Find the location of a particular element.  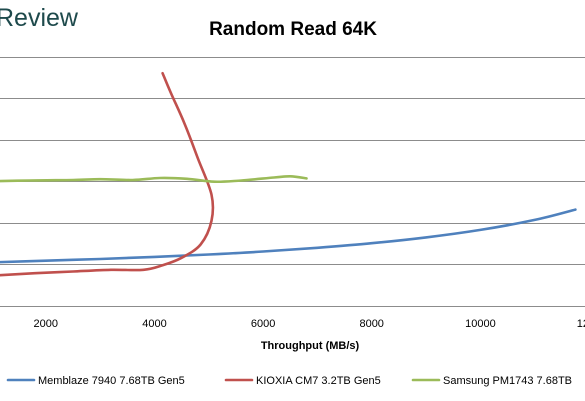

legend-label-3: Samsung PM1743 7.68TB is located at coordinates (507, 381).